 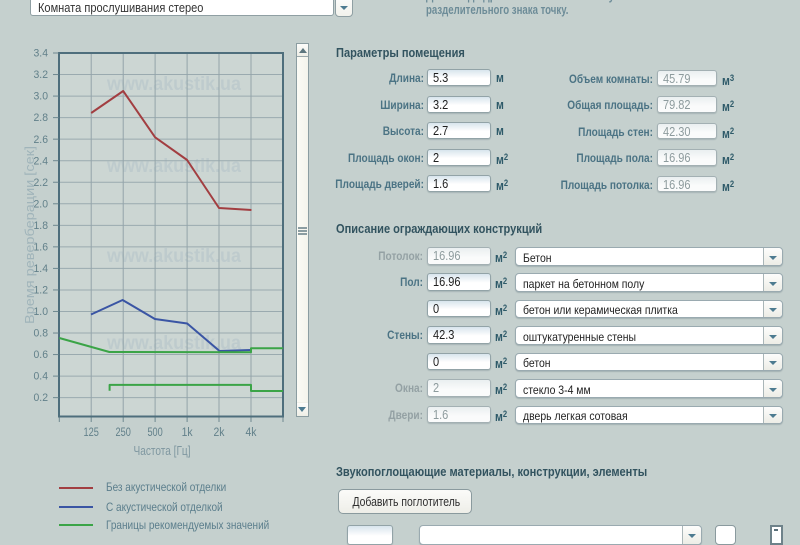 What do you see at coordinates (41, 291) in the screenshot?
I see `svg-text: 1.2` at bounding box center [41, 291].